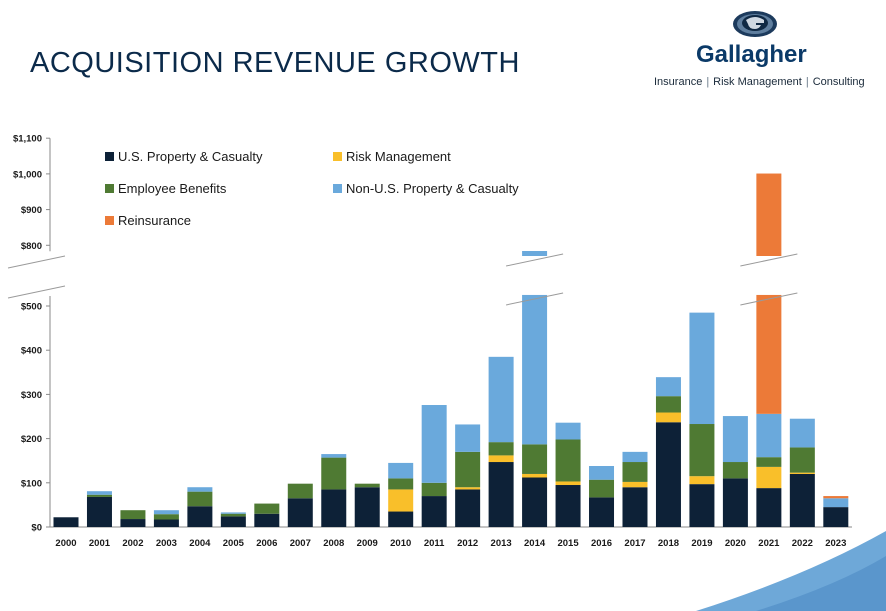 This screenshot has width=886, height=611. What do you see at coordinates (759, 82) in the screenshot?
I see `brand-tagline: Insurance | Risk Management | Consulting` at bounding box center [759, 82].